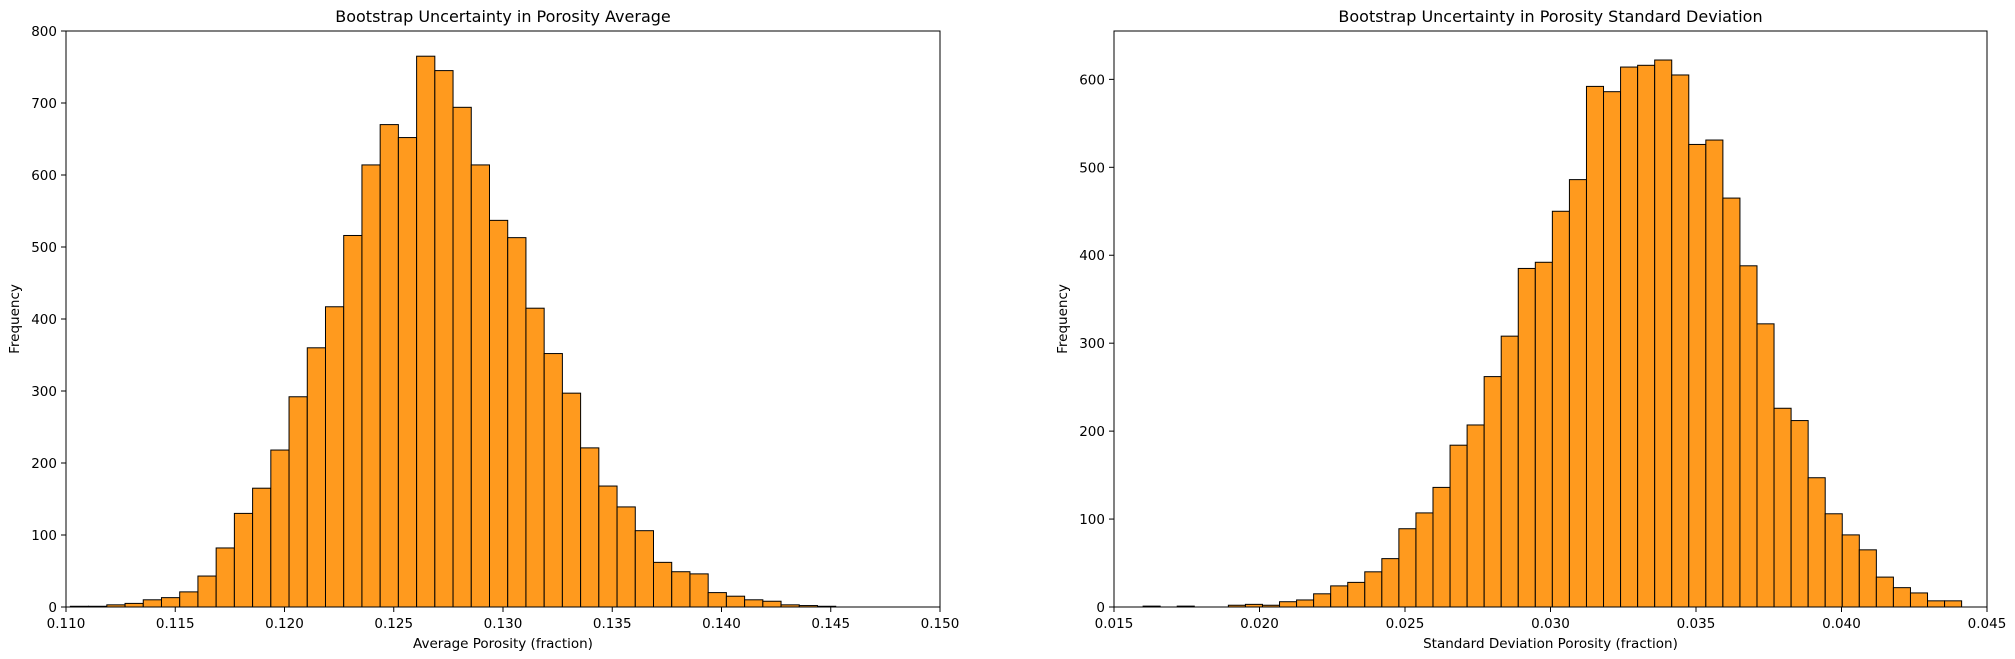  Describe the element at coordinates (44, 320) in the screenshot. I see `average-porosity-y-tick-label: 400` at that location.